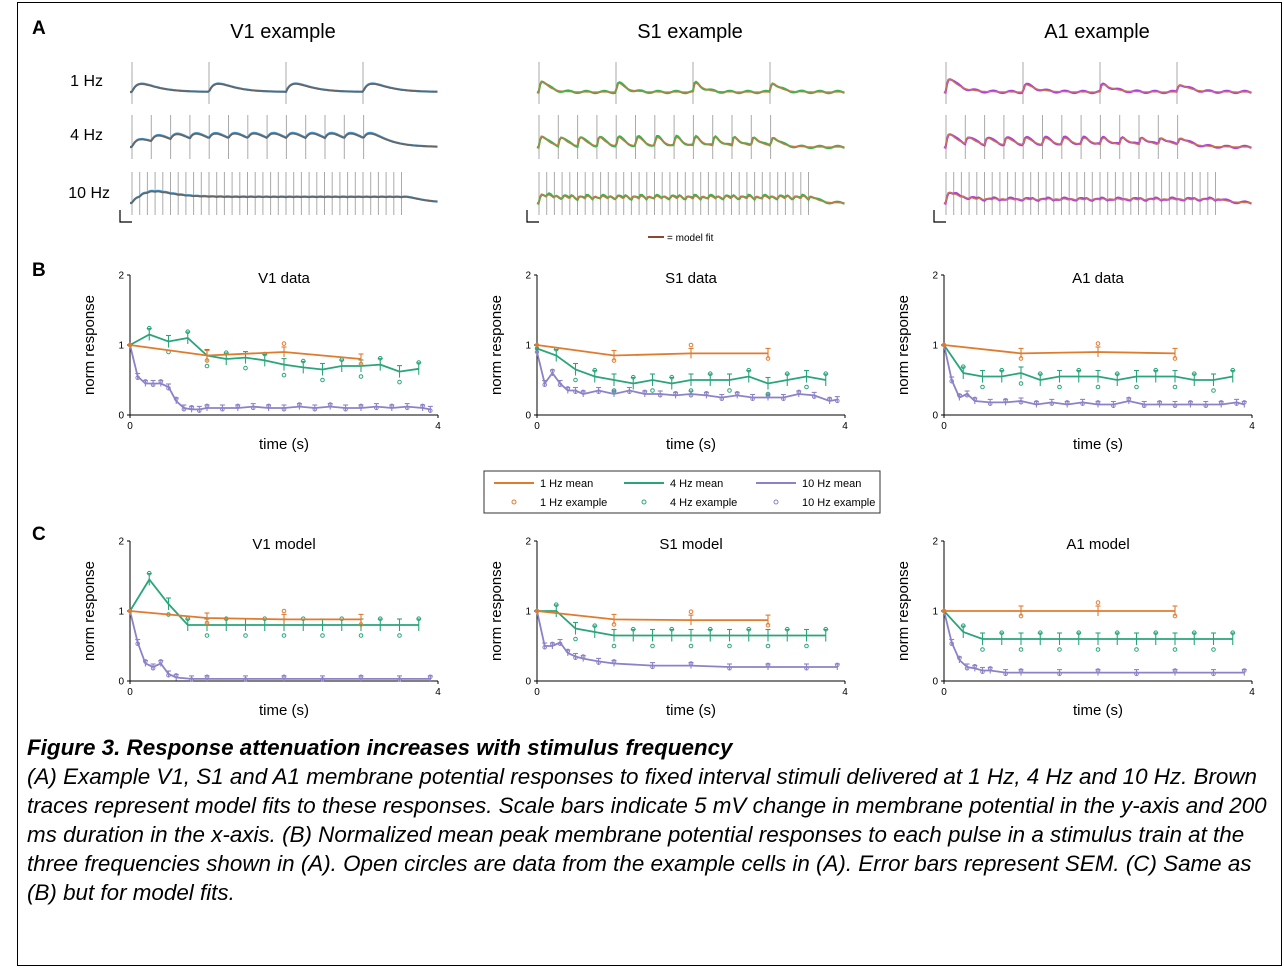 The height and width of the screenshot is (968, 1284). Describe the element at coordinates (935, 542) in the screenshot. I see `plot-c-2-ytick-2: 2` at that location.